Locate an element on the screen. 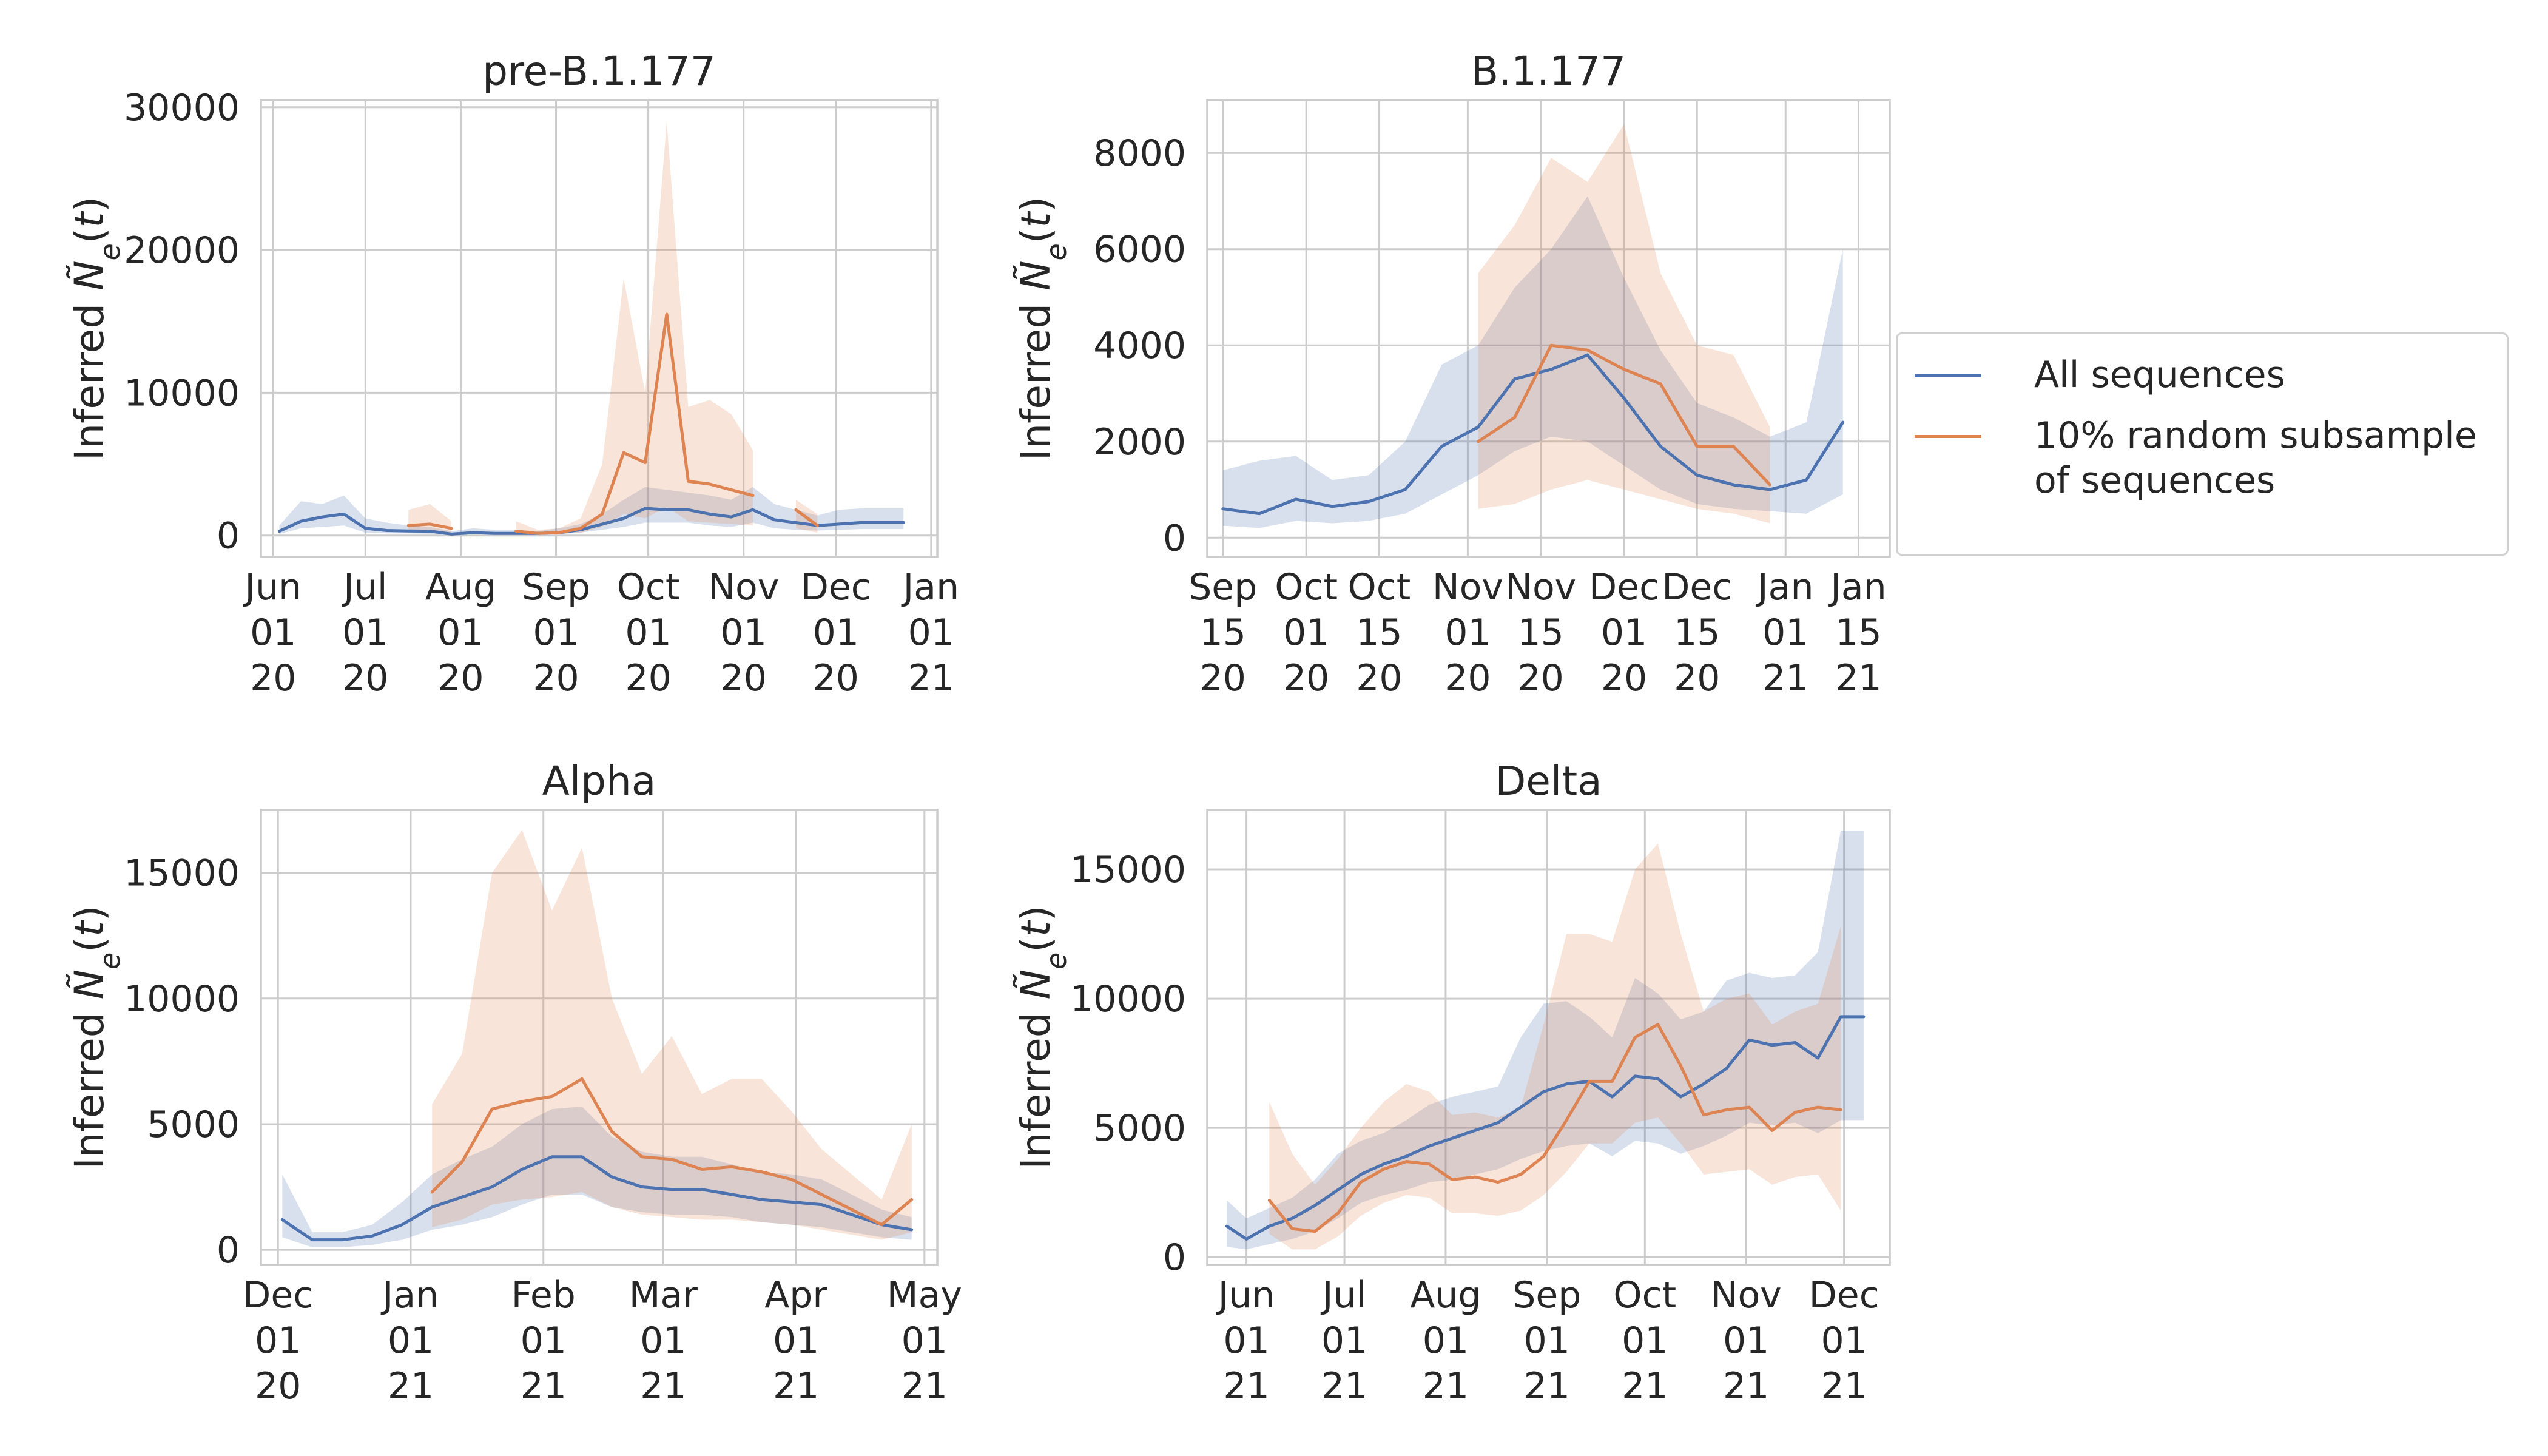 This screenshot has width=2548, height=1456. x-tick-label: Dec 15 20 is located at coordinates (1697, 632).